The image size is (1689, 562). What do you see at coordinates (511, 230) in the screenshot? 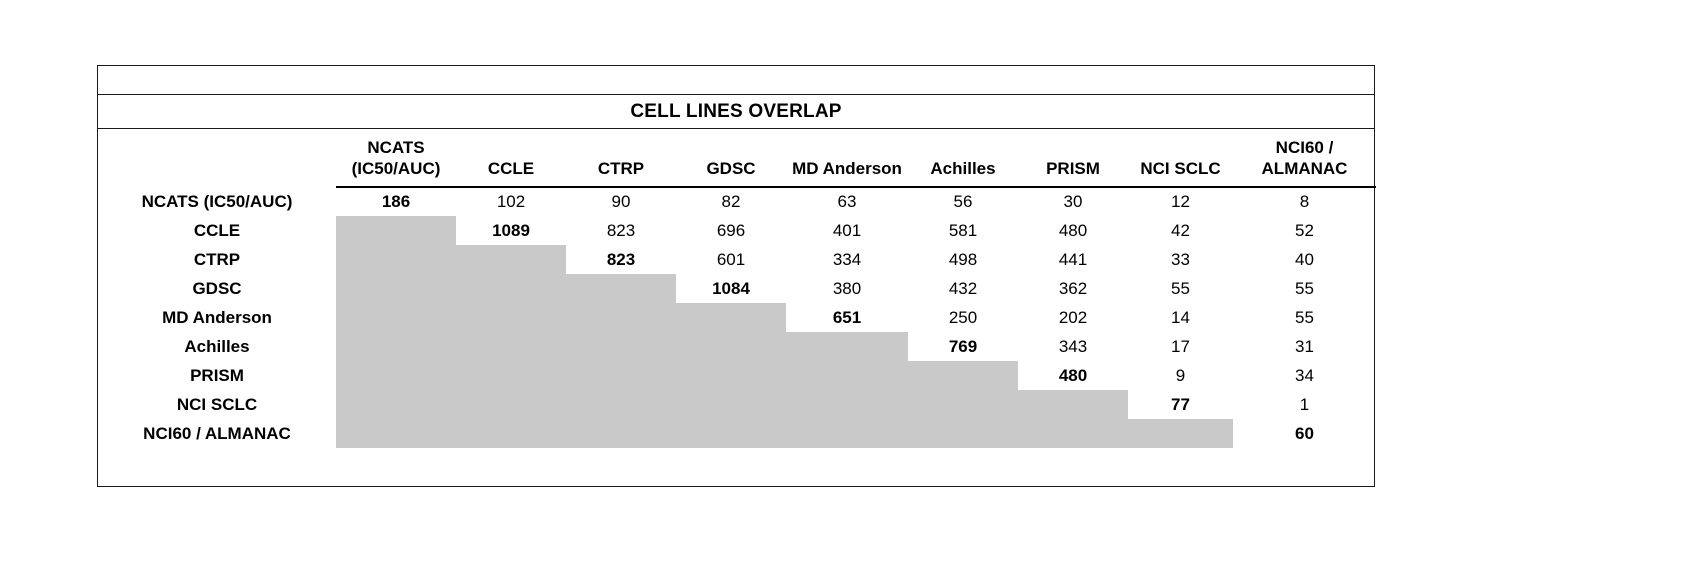
I see `diagonal-cell: 1089` at bounding box center [511, 230].